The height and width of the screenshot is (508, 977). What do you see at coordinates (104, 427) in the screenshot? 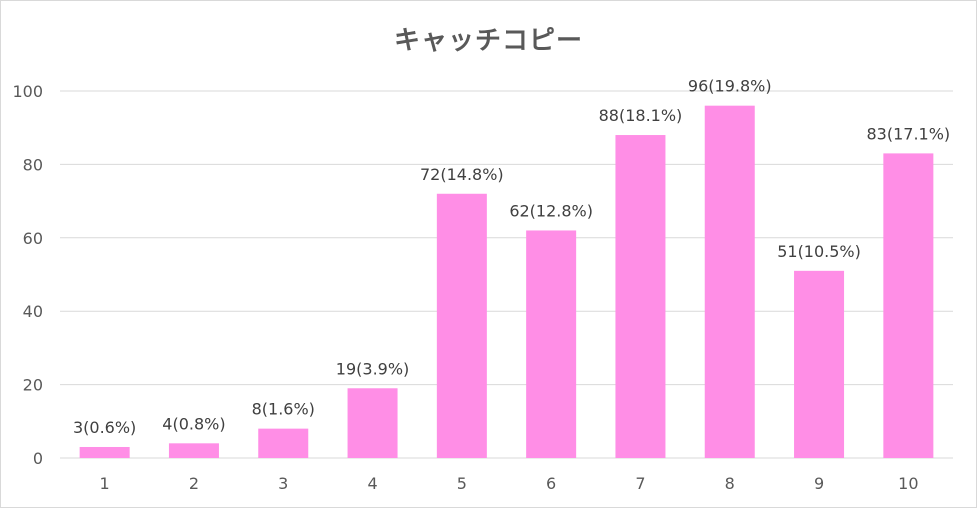
I see `data-label: 3(0.6%)` at bounding box center [104, 427].